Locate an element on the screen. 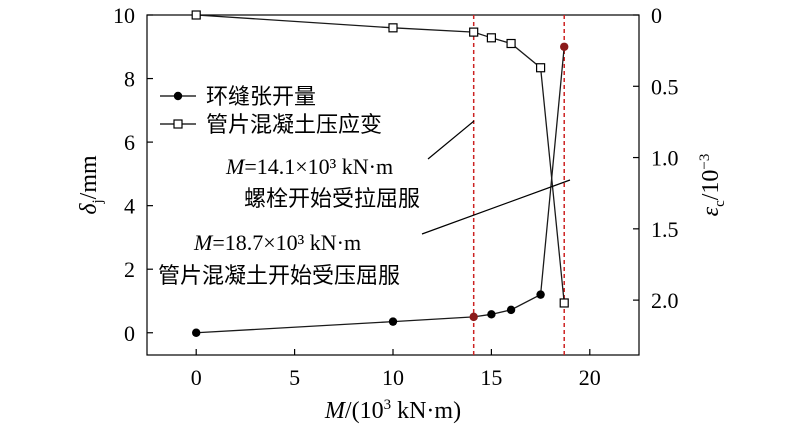  y-left-tick-label: 0 is located at coordinates (129, 333).